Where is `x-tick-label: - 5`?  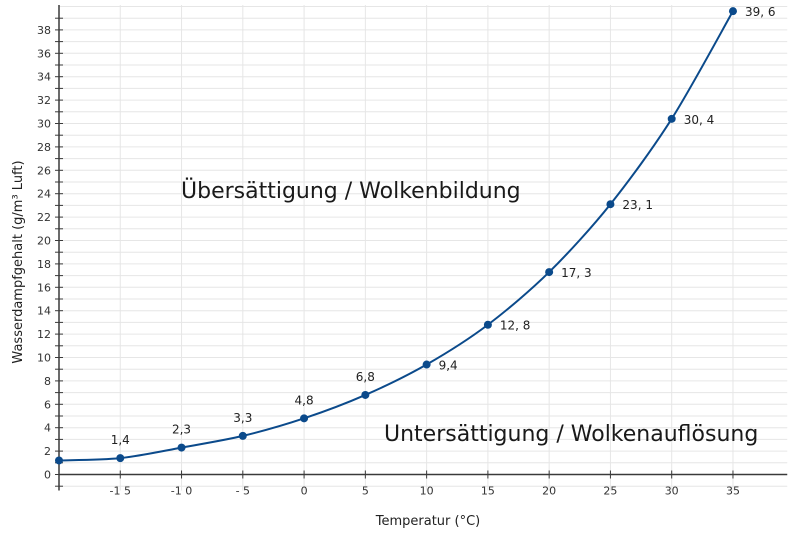 x-tick-label: - 5 is located at coordinates (243, 491).